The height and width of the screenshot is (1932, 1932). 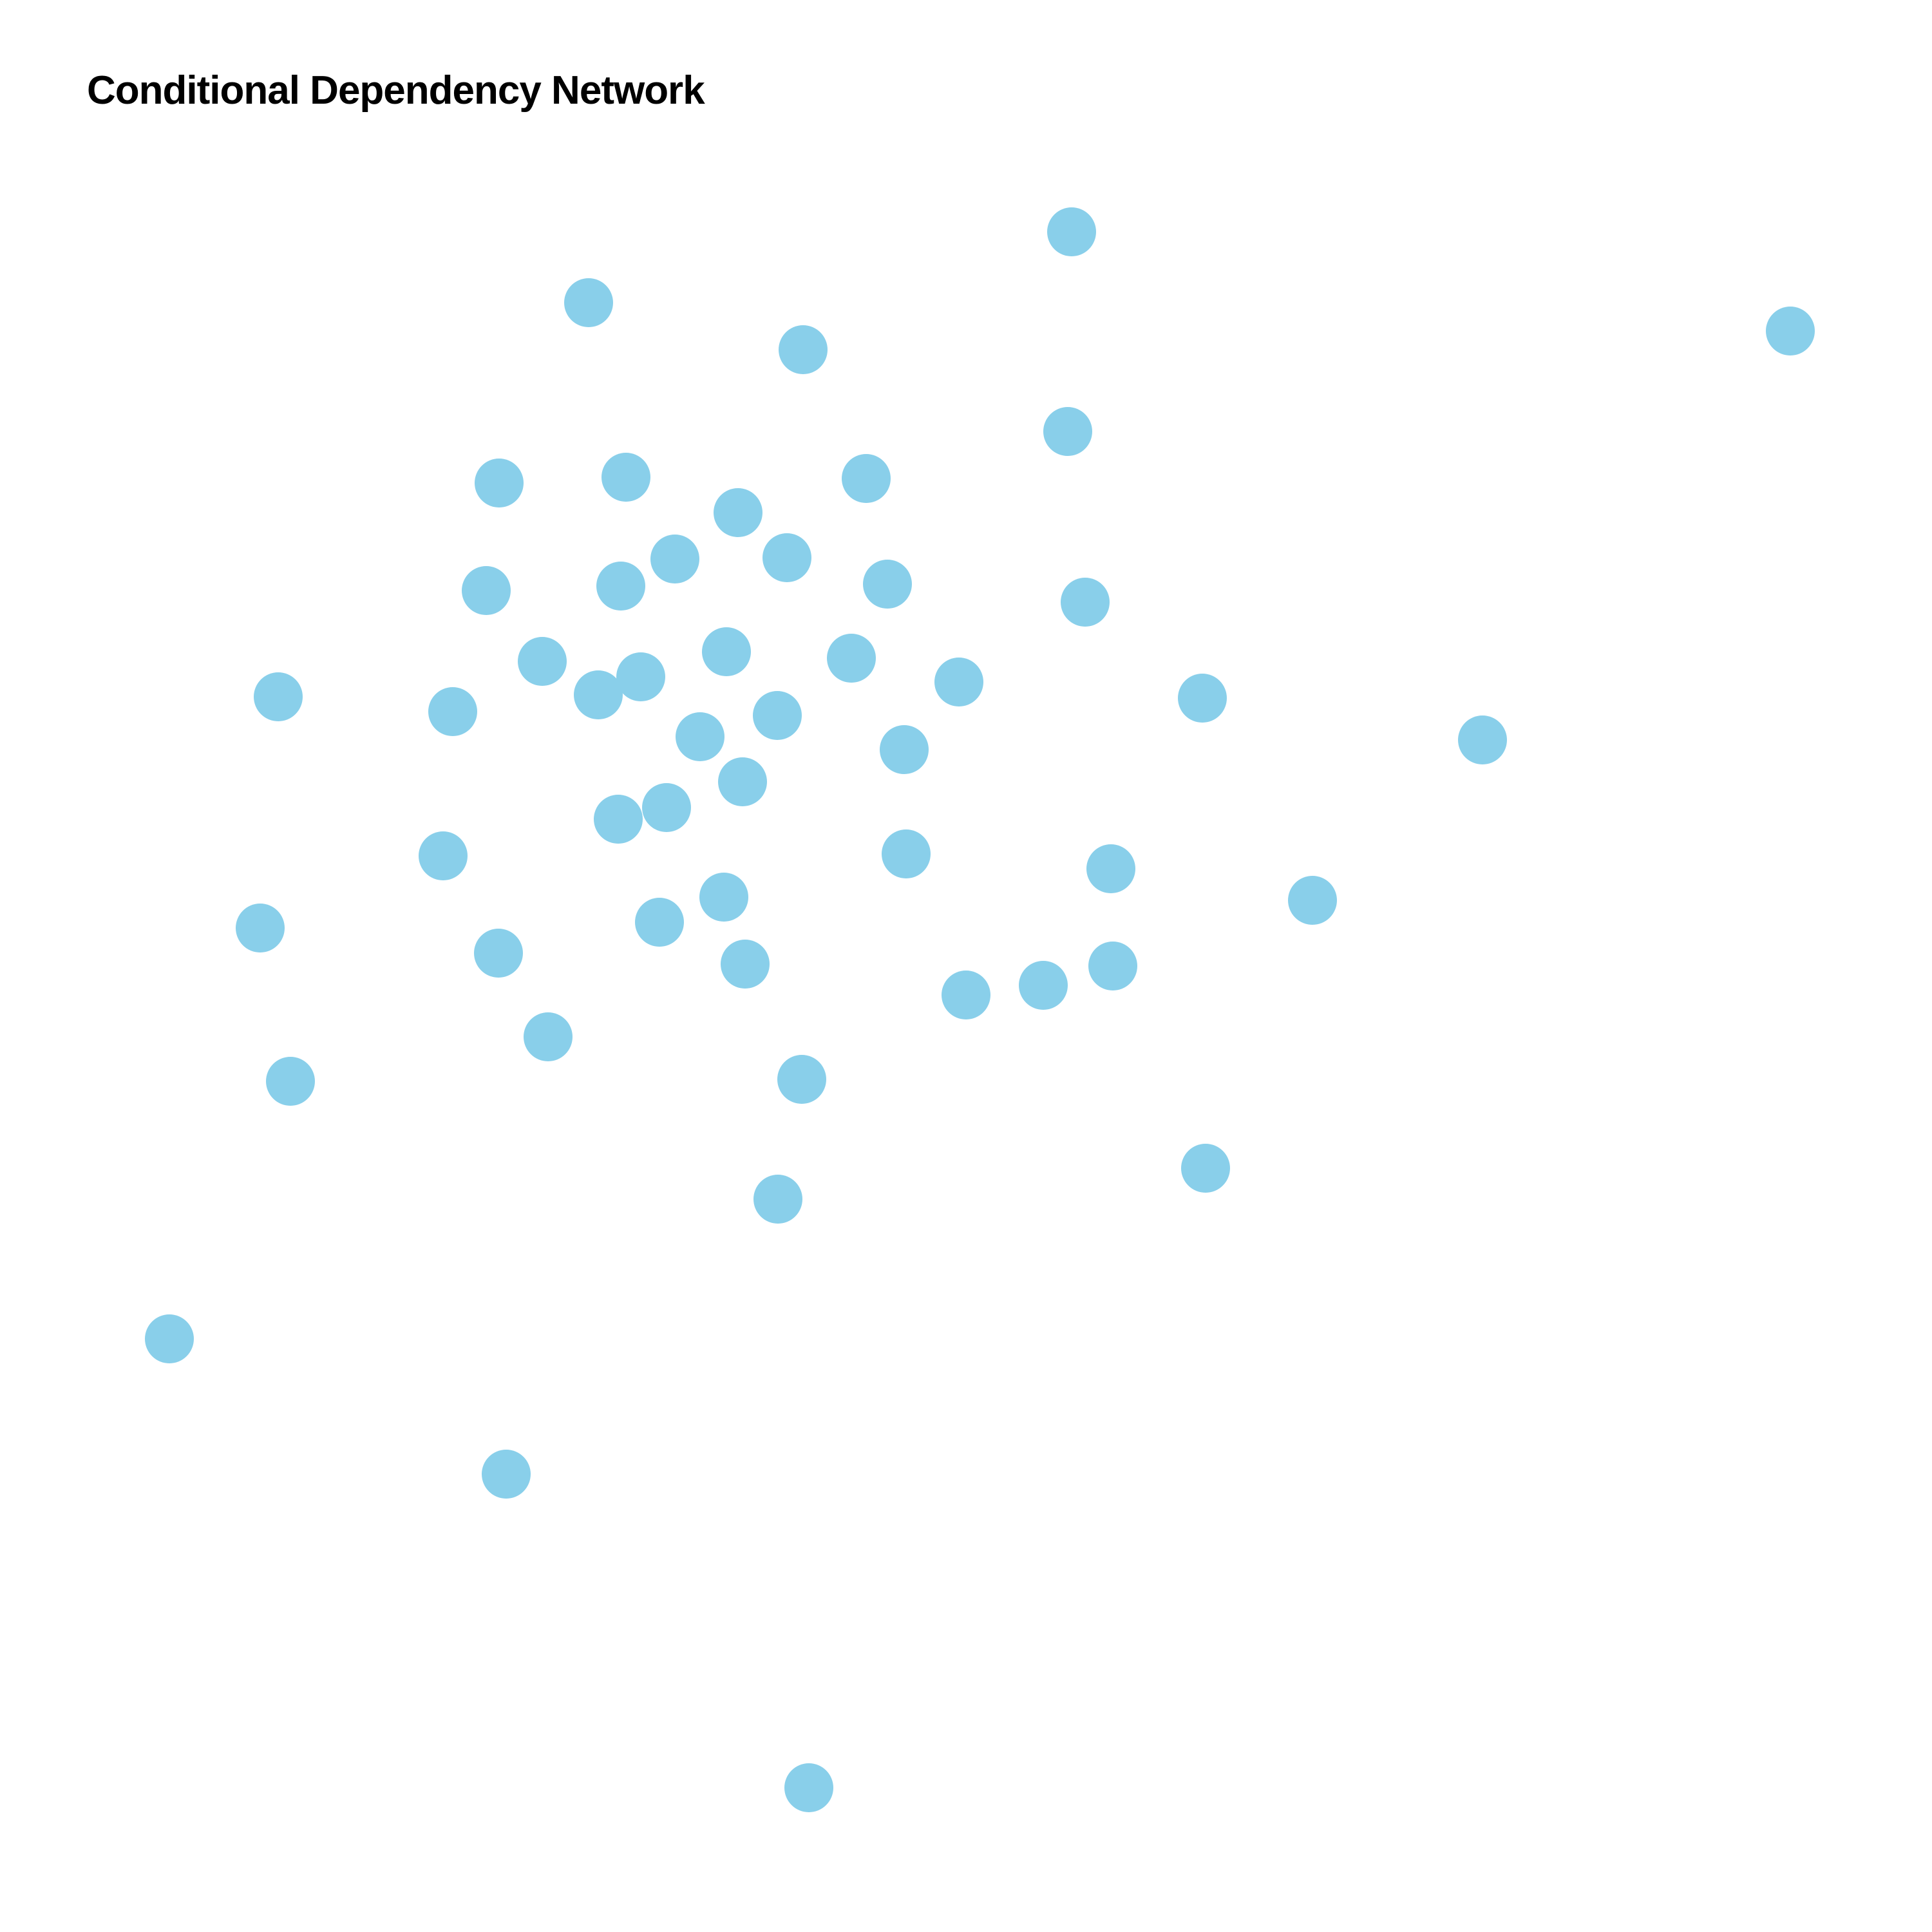 What do you see at coordinates (396, 91) in the screenshot?
I see `diagram-title: Conditional Dependency Network` at bounding box center [396, 91].